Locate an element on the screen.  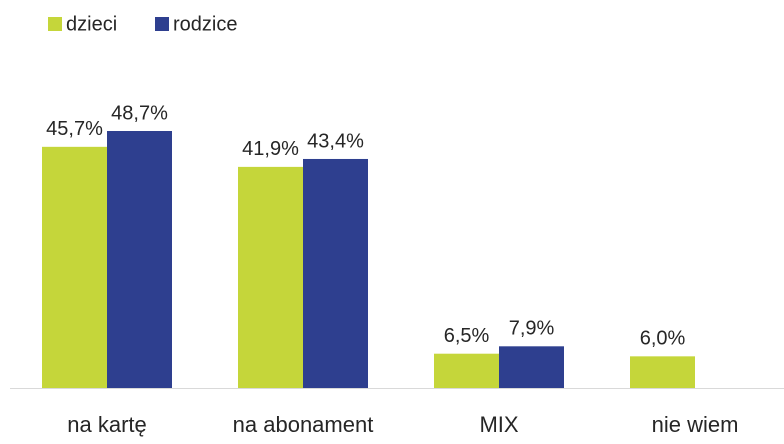
data-label: 48,7% is located at coordinates (139, 113).